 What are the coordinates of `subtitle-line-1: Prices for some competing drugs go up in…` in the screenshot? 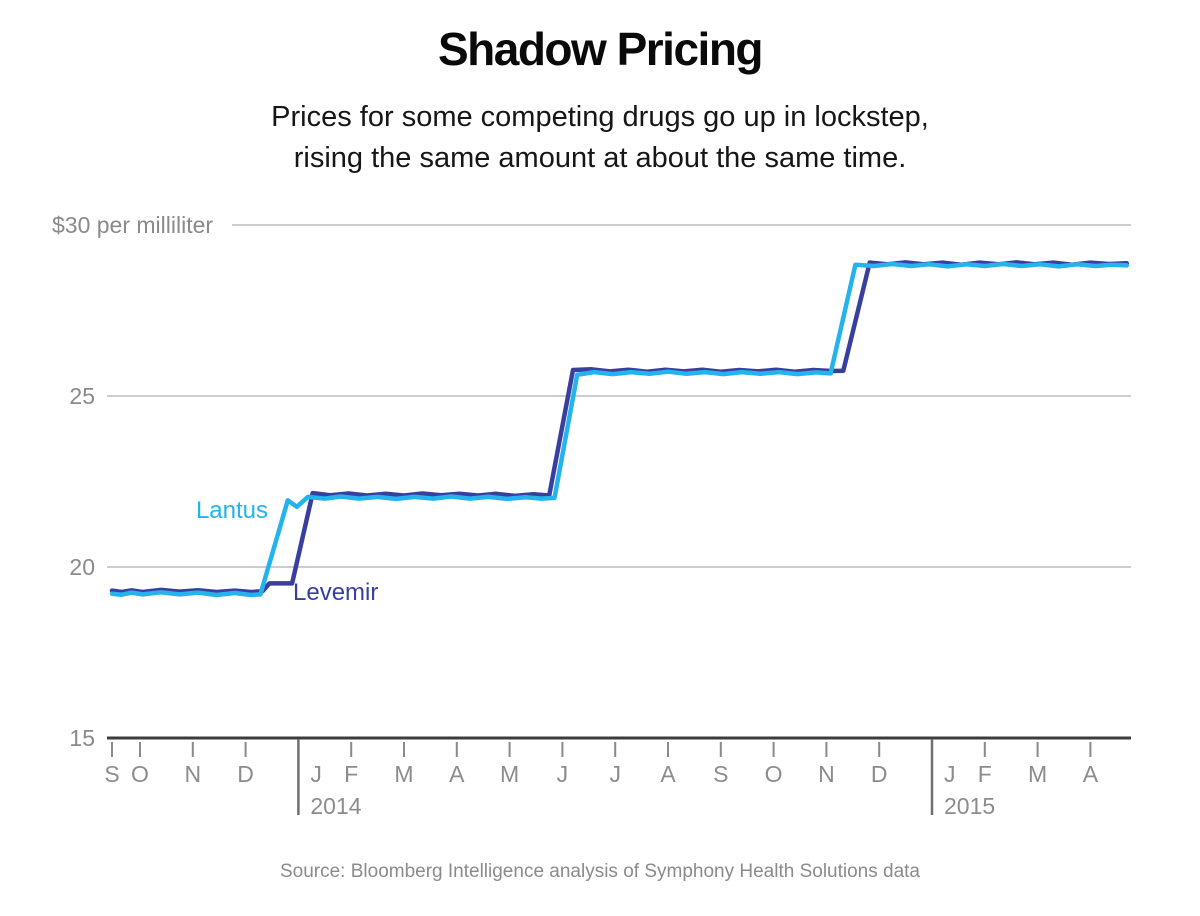 It's located at (600, 117).